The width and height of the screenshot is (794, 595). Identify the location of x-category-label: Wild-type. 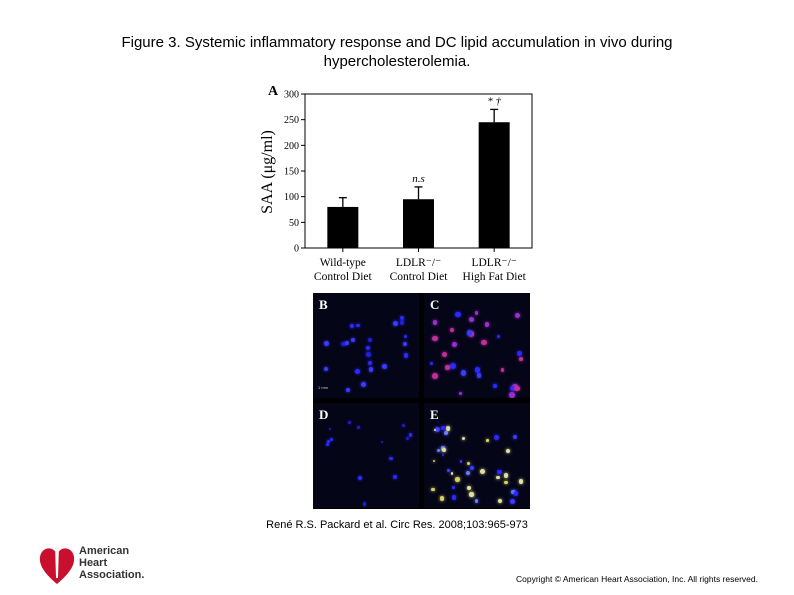
(343, 263).